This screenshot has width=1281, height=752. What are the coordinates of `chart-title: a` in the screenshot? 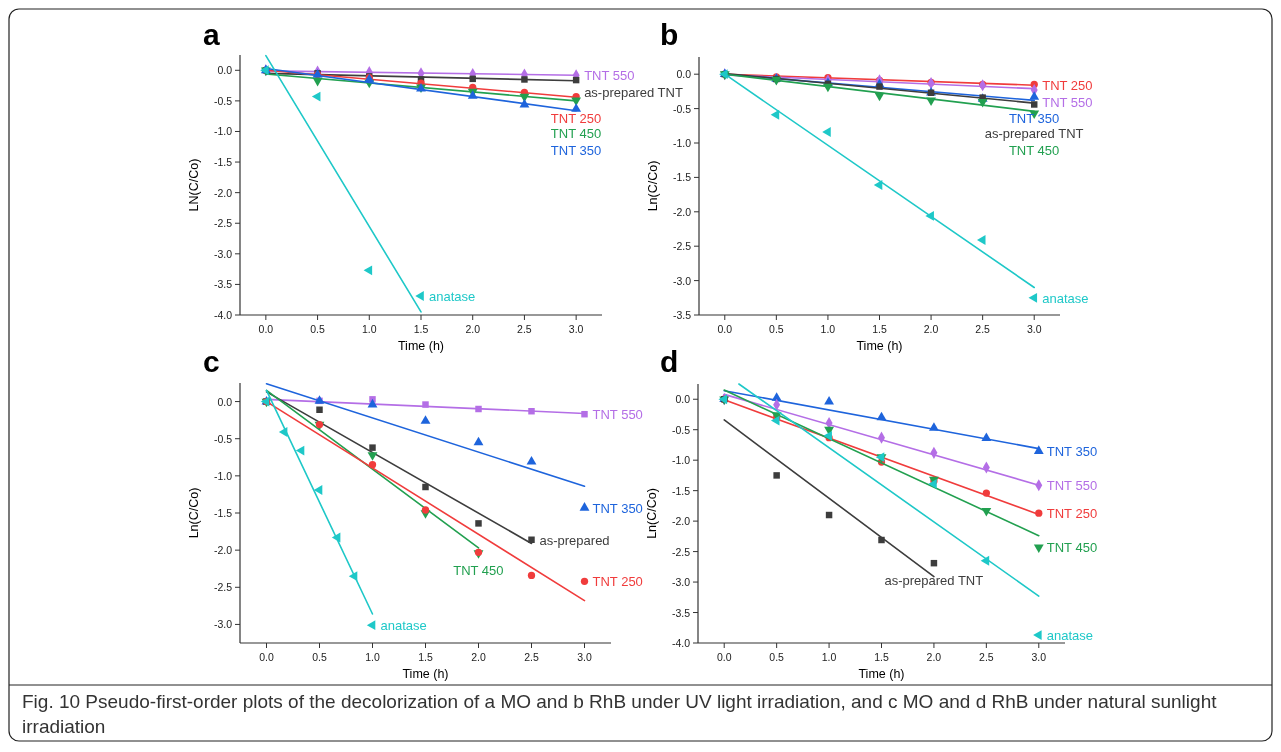 It's located at (211, 34).